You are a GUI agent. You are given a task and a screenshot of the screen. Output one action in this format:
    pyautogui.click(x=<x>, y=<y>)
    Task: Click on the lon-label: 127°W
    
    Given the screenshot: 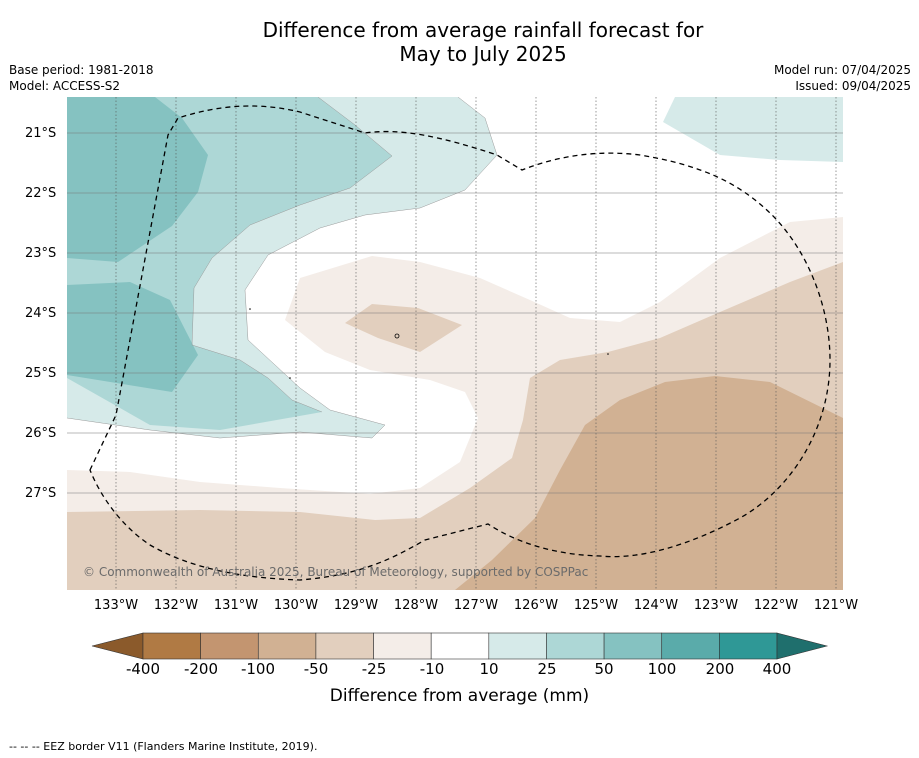 What is the action you would take?
    pyautogui.click(x=476, y=605)
    